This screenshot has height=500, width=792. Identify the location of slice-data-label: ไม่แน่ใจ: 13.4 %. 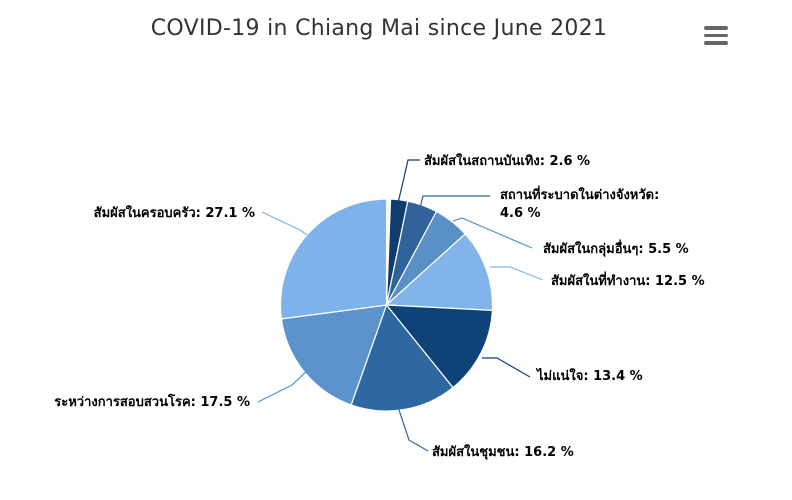
(589, 375).